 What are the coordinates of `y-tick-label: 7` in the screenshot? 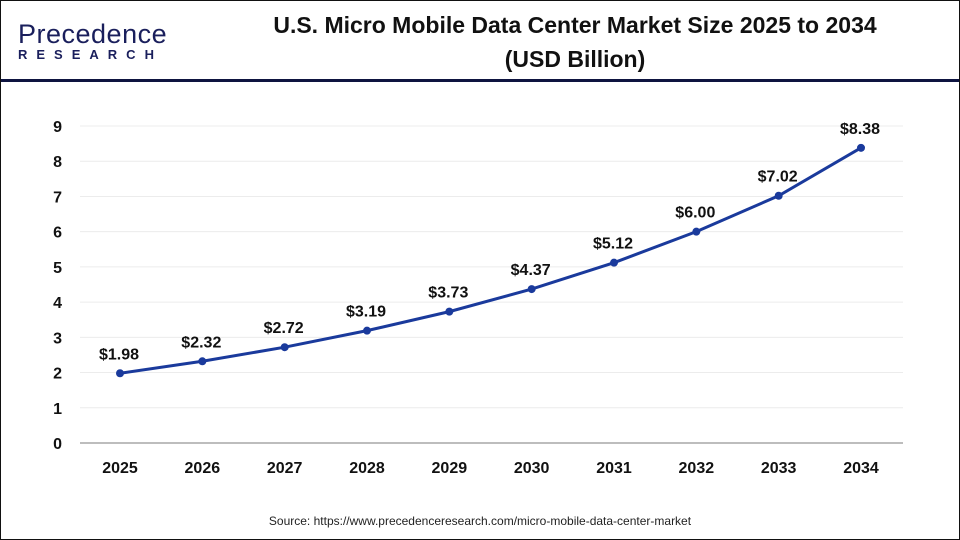 It's located at (57, 197).